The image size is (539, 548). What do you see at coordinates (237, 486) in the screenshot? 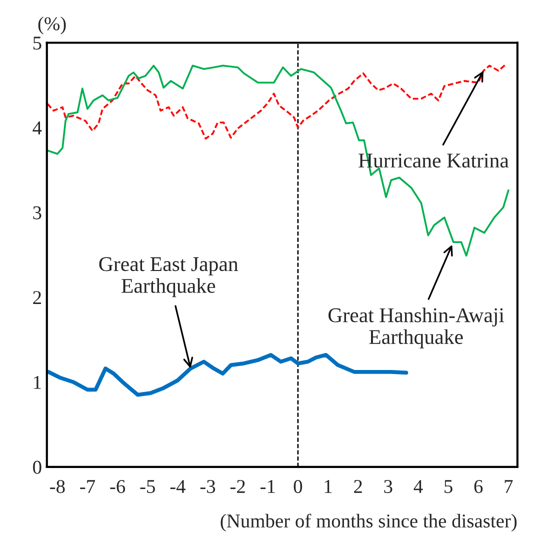
I see `x-tick-label: -2` at bounding box center [237, 486].